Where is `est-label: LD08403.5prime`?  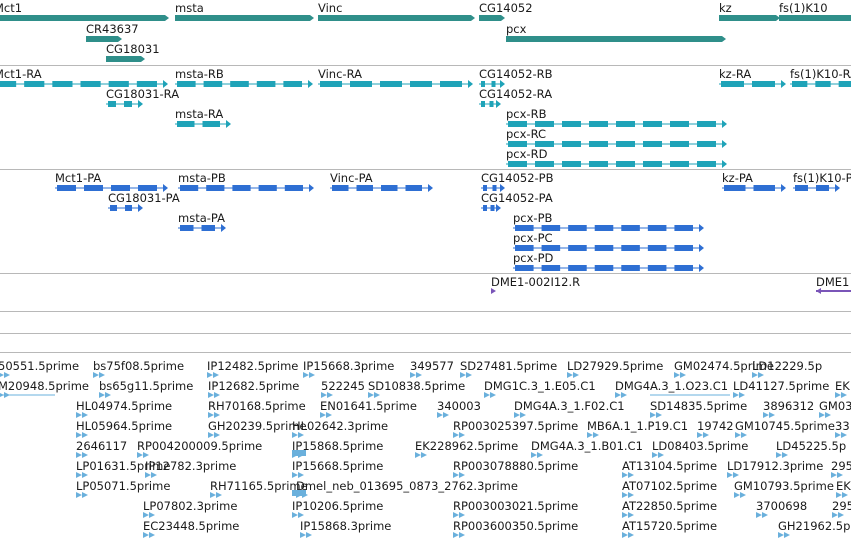 est-label: LD08403.5prime is located at coordinates (700, 446).